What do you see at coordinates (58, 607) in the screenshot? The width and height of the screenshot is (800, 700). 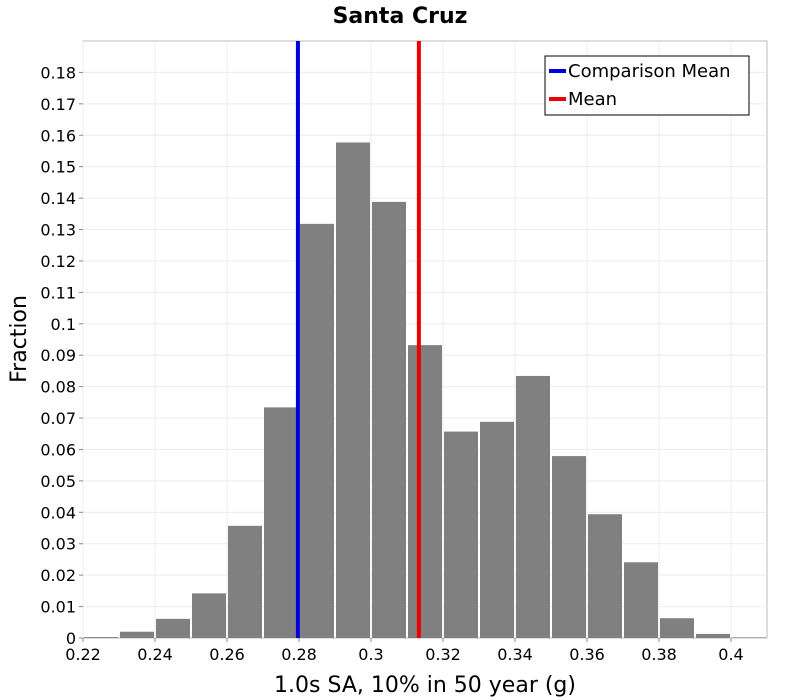 I see `y-tick-label: 0.01` at bounding box center [58, 607].